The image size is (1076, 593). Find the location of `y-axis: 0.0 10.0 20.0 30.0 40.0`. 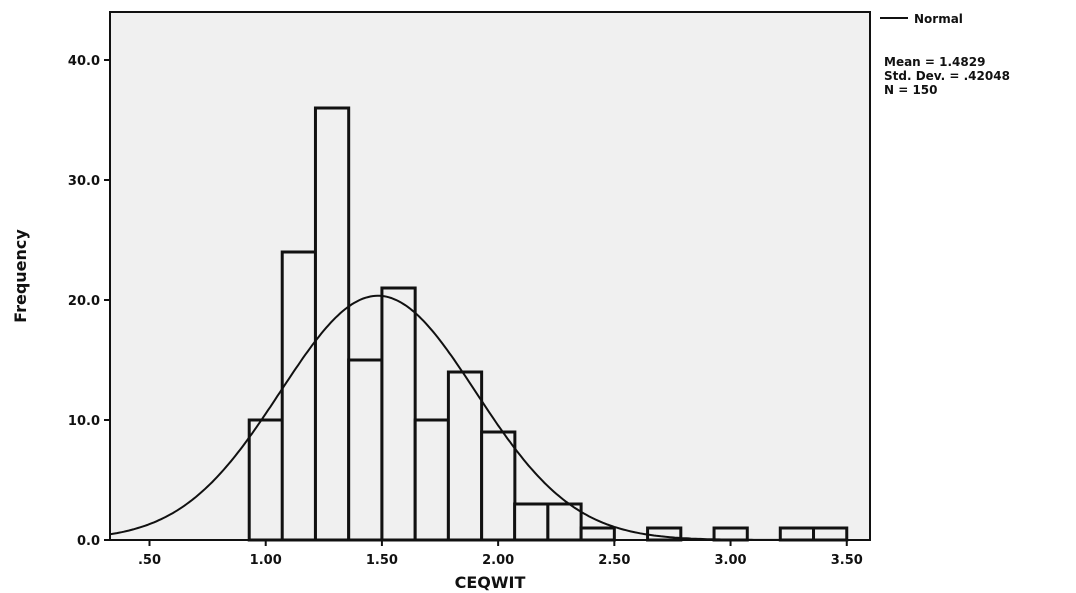

y-axis: 0.0 10.0 20.0 30.0 40.0 is located at coordinates (89, 301).